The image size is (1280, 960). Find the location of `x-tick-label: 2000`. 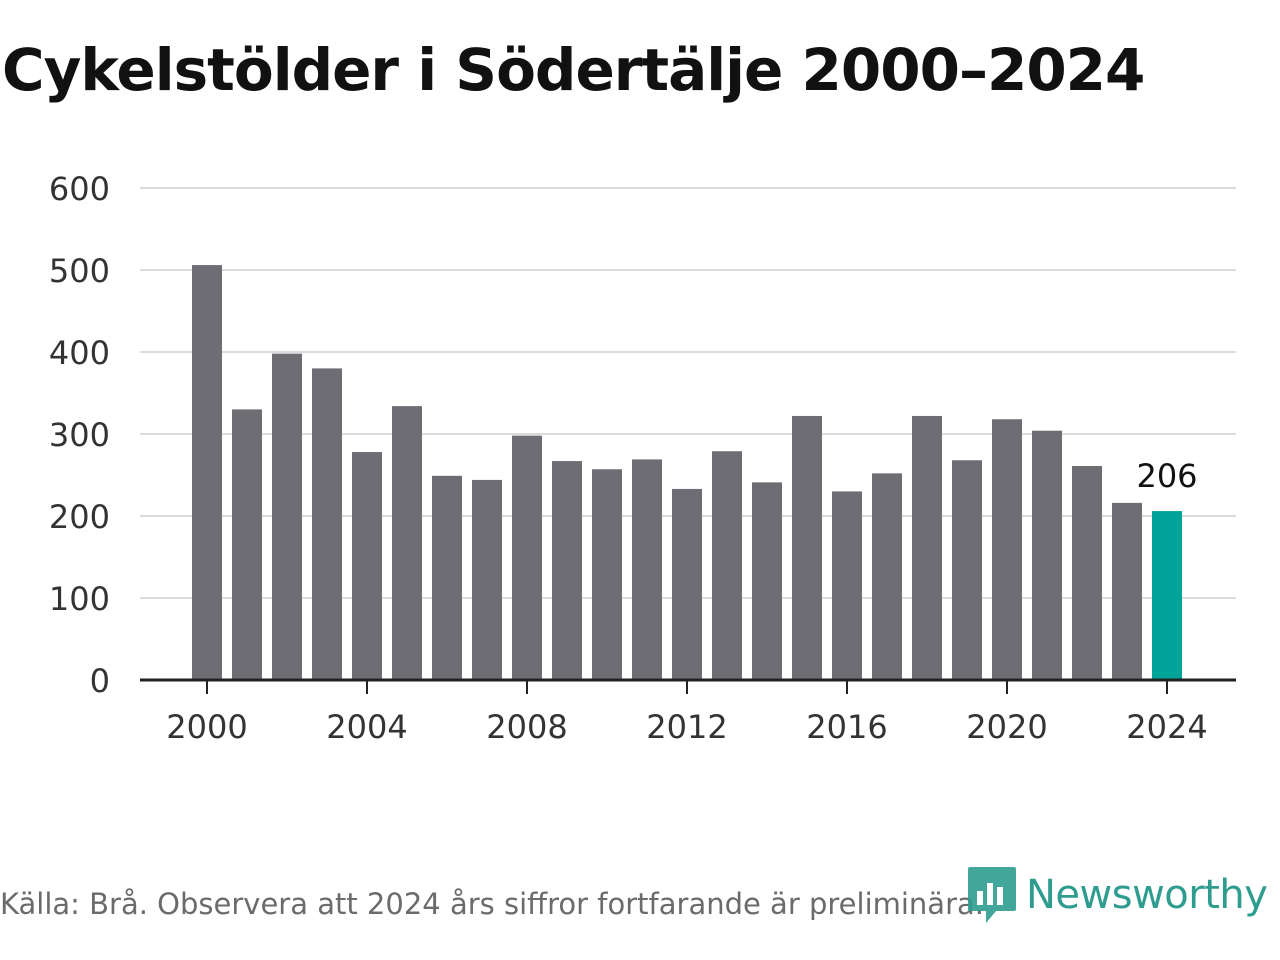

x-tick-label: 2000 is located at coordinates (206, 727).